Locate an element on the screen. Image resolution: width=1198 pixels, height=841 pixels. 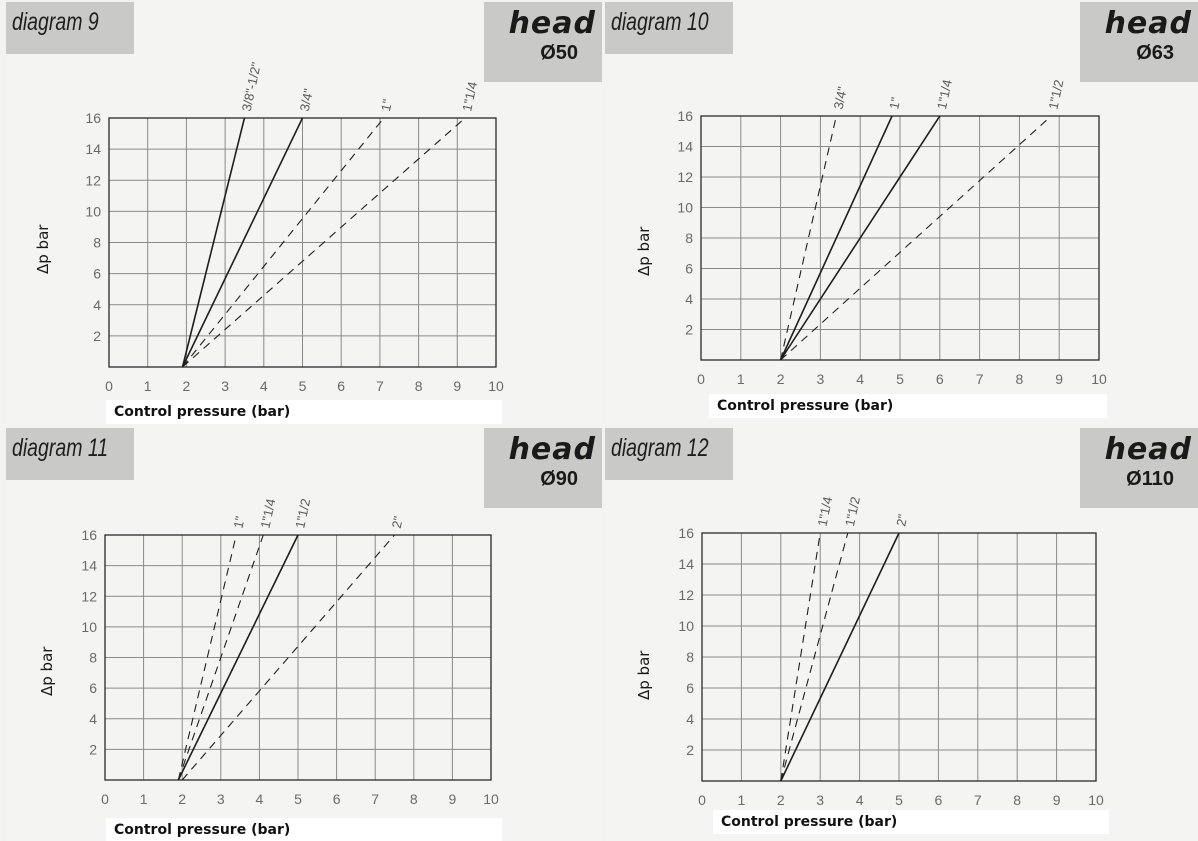
head-badge: head Ø50 is located at coordinates (543, 42).